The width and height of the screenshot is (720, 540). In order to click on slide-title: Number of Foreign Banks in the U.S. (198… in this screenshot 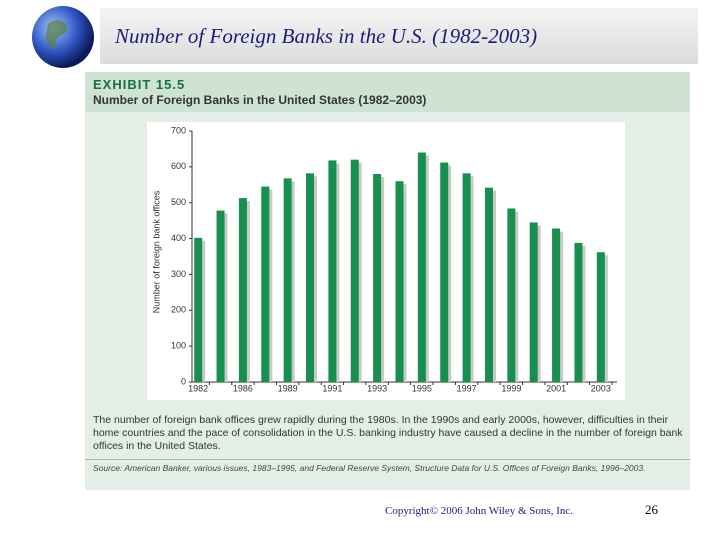, I will do `click(326, 36)`.